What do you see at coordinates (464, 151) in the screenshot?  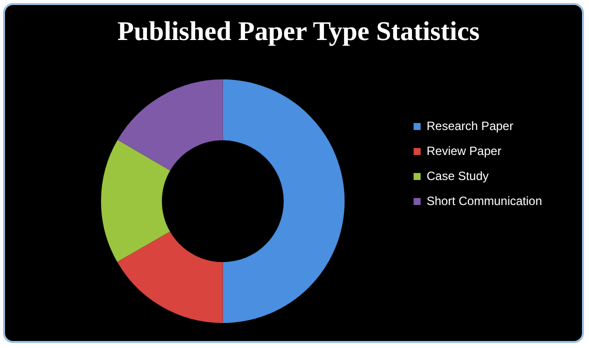 I see `legend-label: Review Paper` at bounding box center [464, 151].